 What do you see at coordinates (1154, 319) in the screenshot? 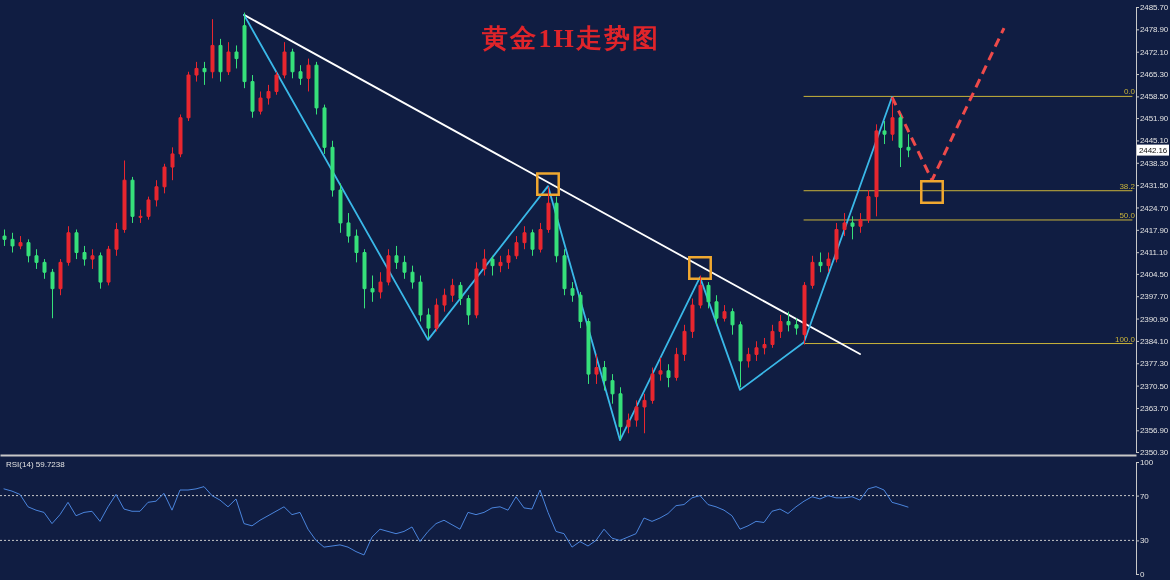
I see `y-tick-label: 2390.90` at bounding box center [1154, 319].